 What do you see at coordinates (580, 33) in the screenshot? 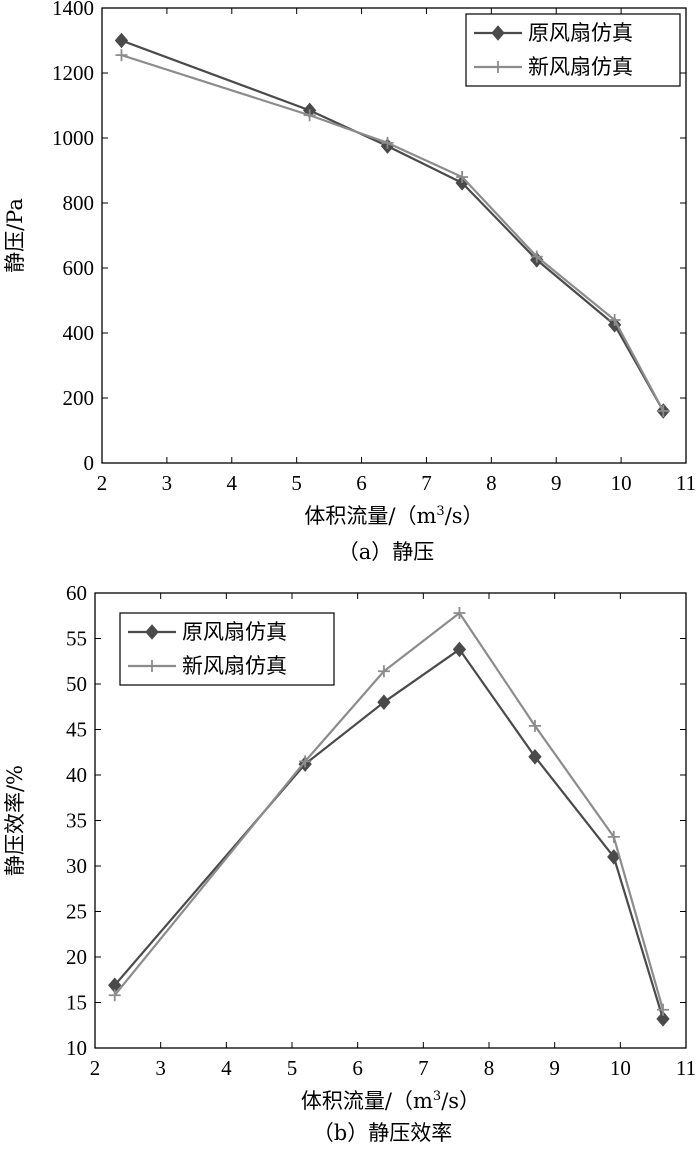
I see `chart1-legend-label: 原风扇仿真` at bounding box center [580, 33].